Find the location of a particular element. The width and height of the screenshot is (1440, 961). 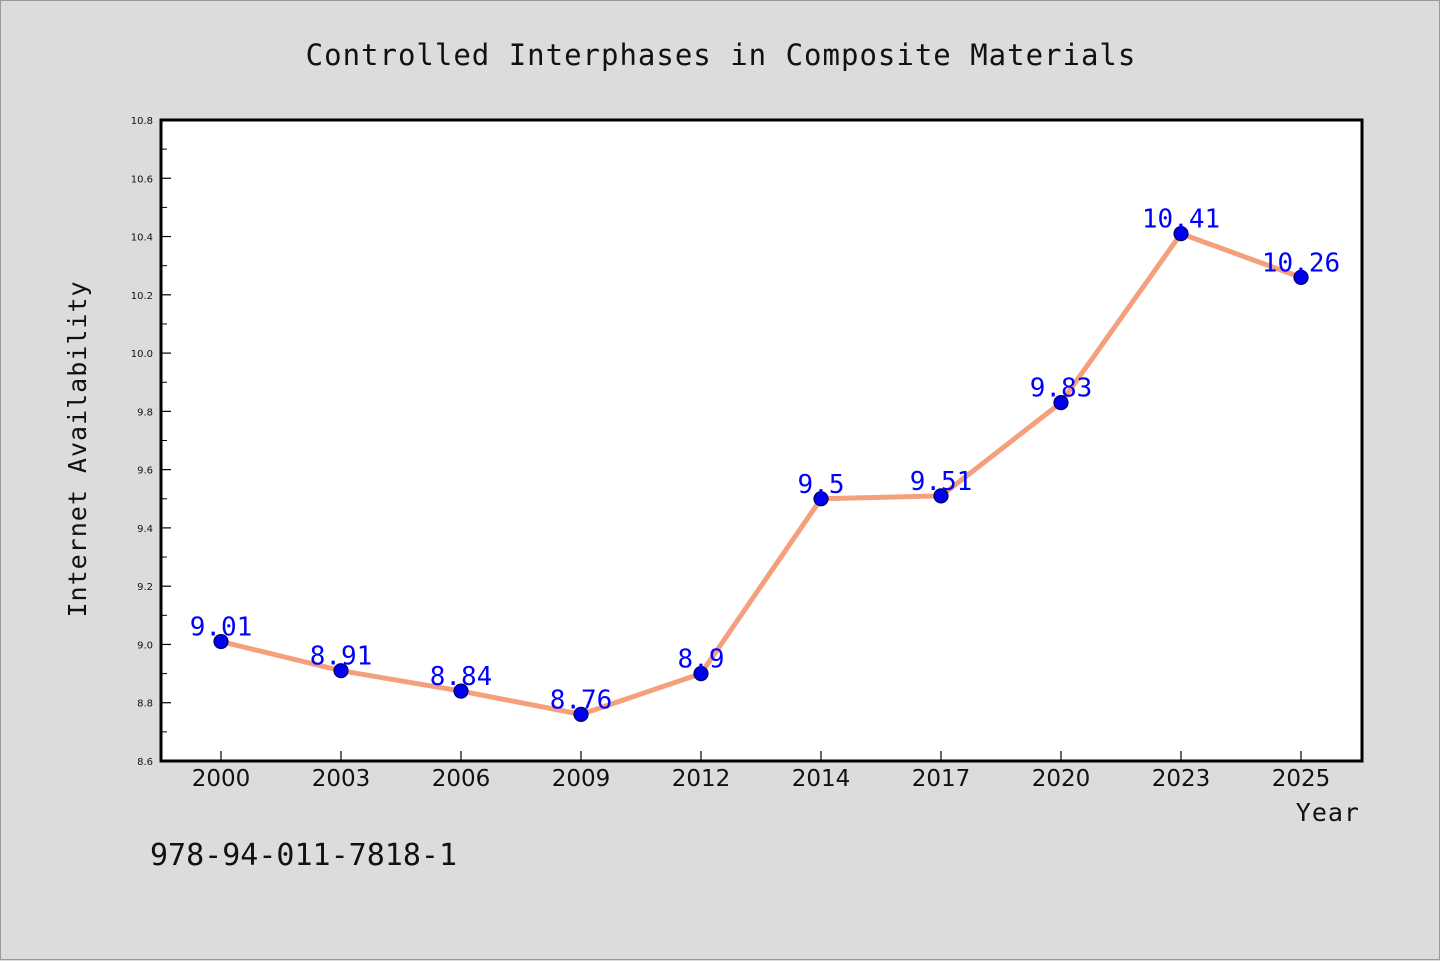

y-tick-label: 10.8 is located at coordinates (142, 121).